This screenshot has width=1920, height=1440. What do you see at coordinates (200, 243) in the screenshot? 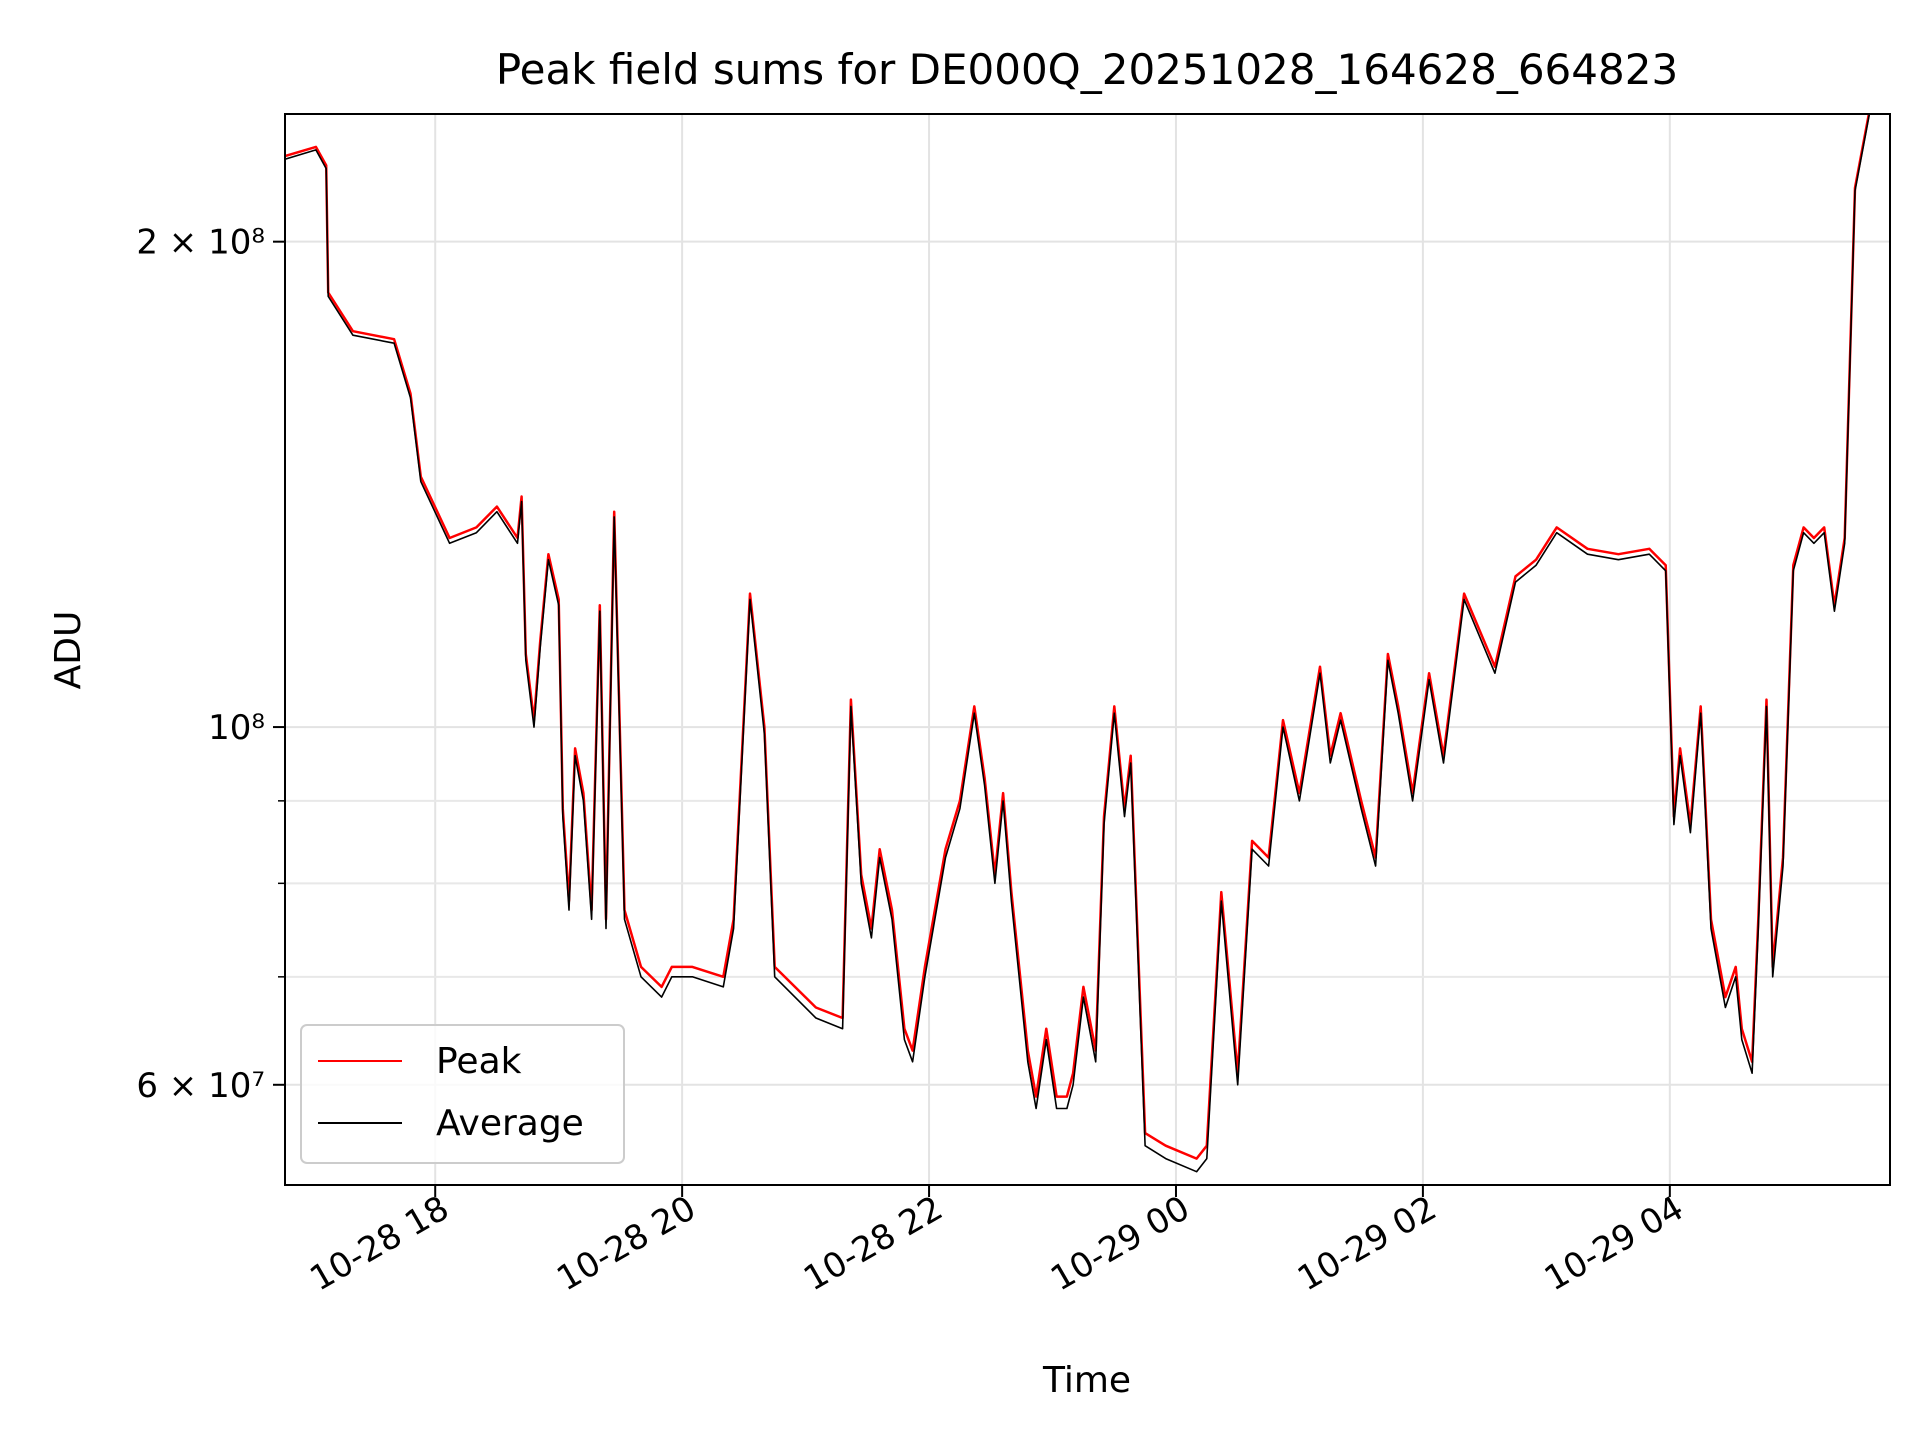
I see `y-tick-label: 2 × 10⁸` at bounding box center [200, 243].